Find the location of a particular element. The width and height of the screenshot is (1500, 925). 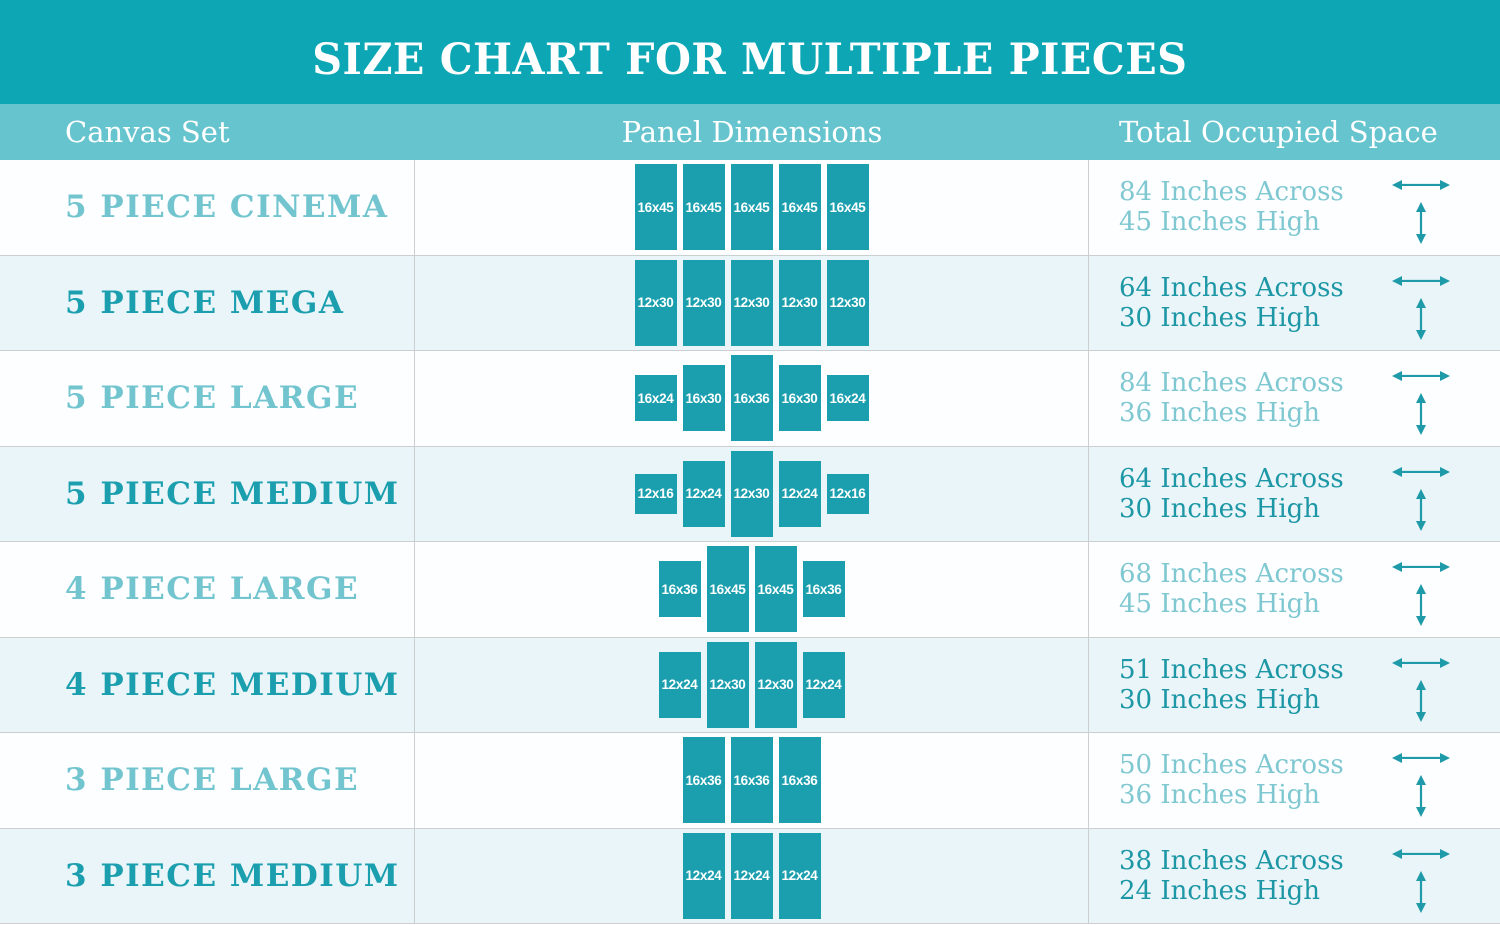

total-occupied-space-cell: 84 Inches Across 36 Inches High is located at coordinates (1294, 398).